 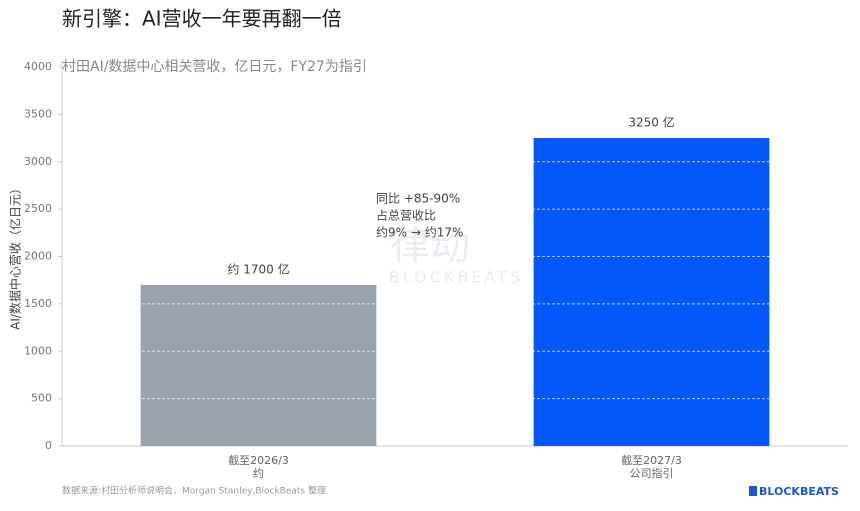 What do you see at coordinates (38, 208) in the screenshot?
I see `y-tick-label: 2500` at bounding box center [38, 208].